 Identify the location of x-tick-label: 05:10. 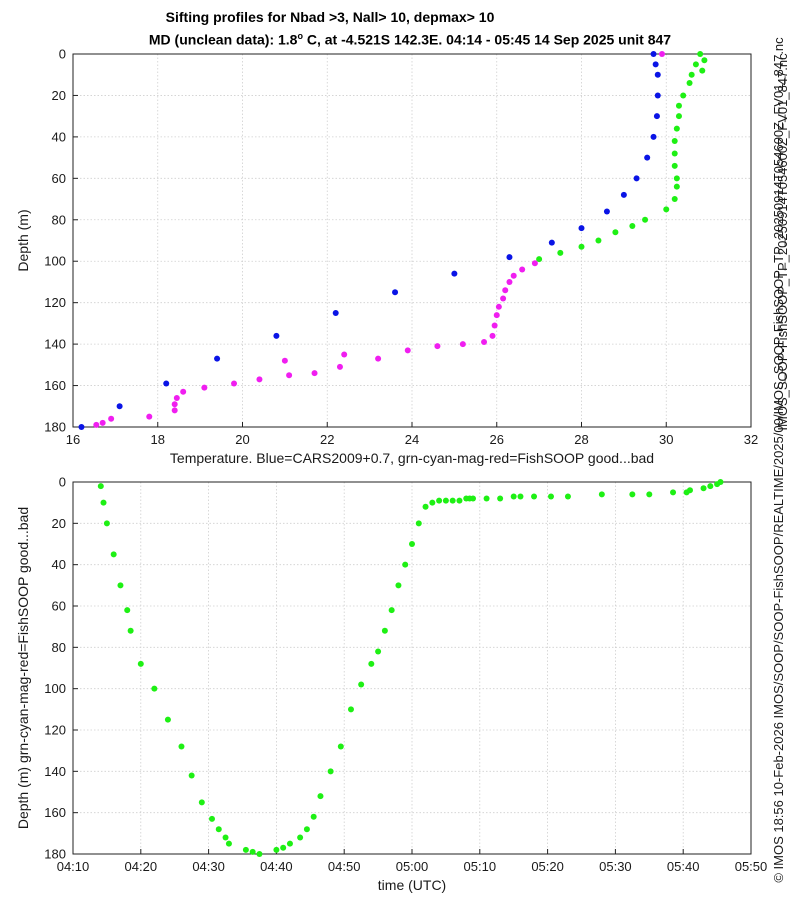
(480, 866).